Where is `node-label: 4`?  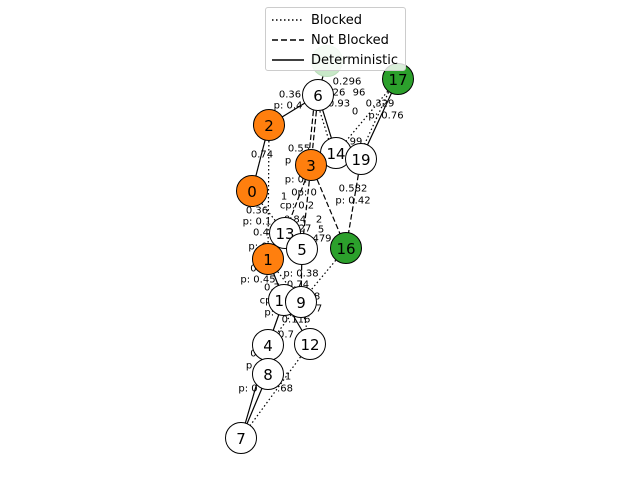
node-label: 4 is located at coordinates (268, 346).